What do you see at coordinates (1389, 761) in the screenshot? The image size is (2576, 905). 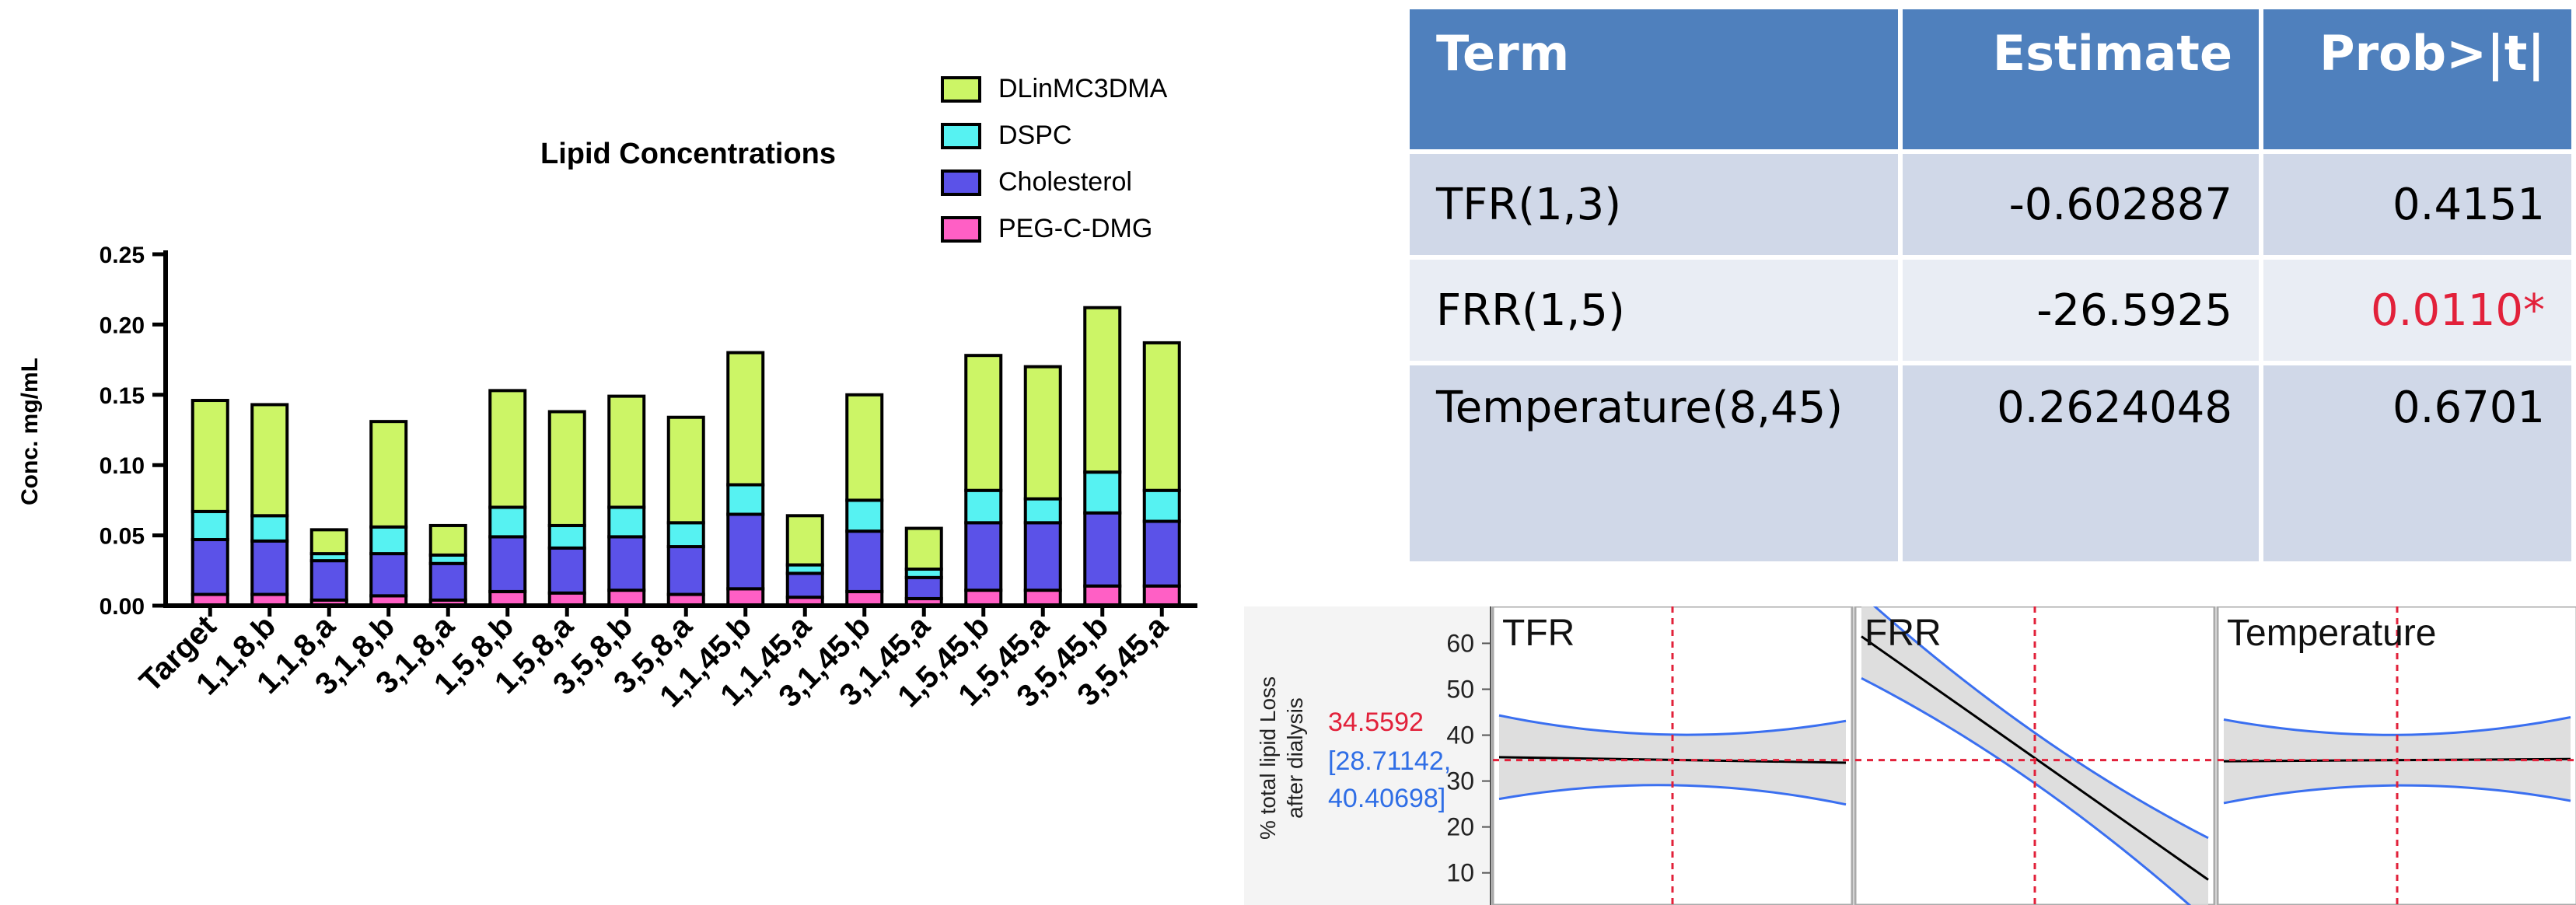 I see `profiler-ci-lower: [28.71142,` at bounding box center [1389, 761].